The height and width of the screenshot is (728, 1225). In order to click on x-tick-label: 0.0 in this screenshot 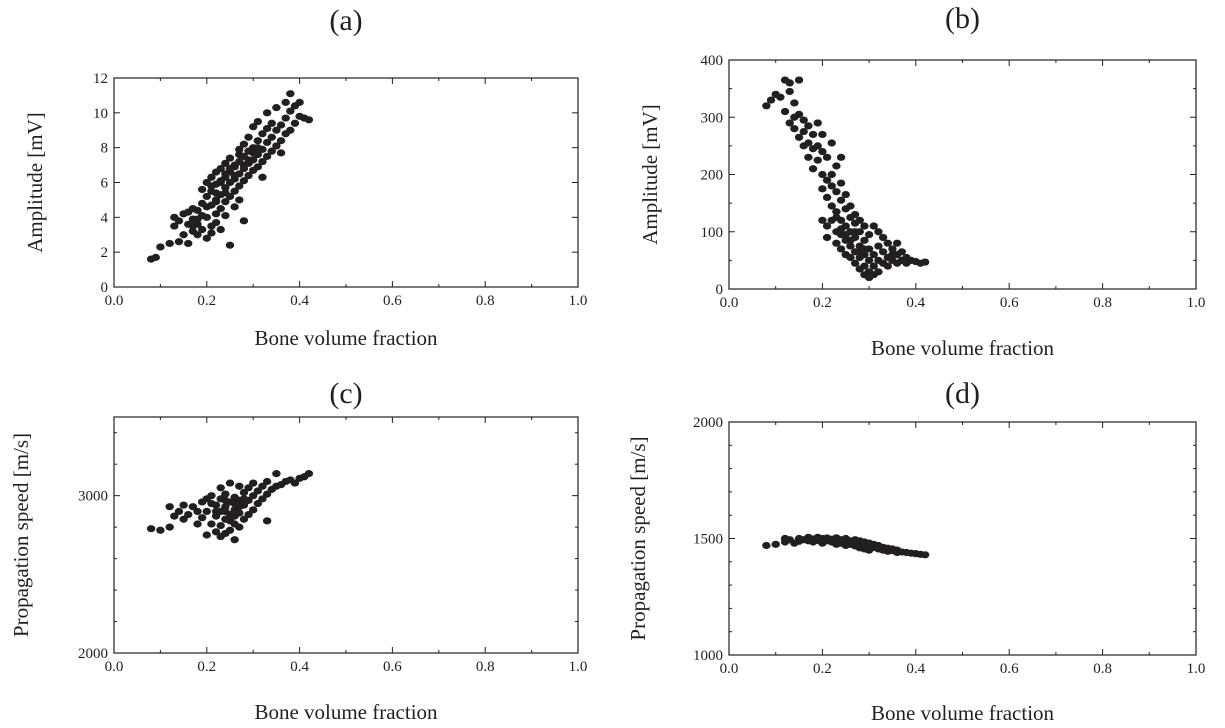, I will do `click(729, 669)`.